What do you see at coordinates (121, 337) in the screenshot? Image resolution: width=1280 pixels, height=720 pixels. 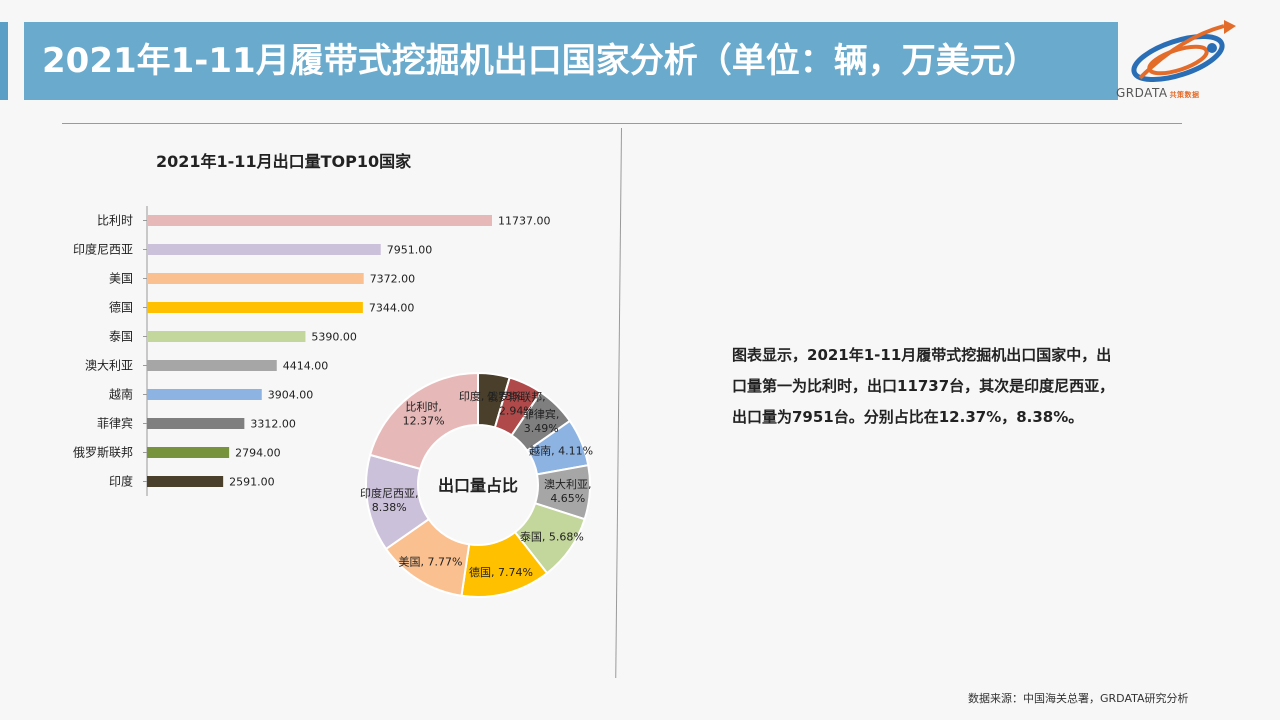 I see `bar-category-label: 泰国` at bounding box center [121, 337].